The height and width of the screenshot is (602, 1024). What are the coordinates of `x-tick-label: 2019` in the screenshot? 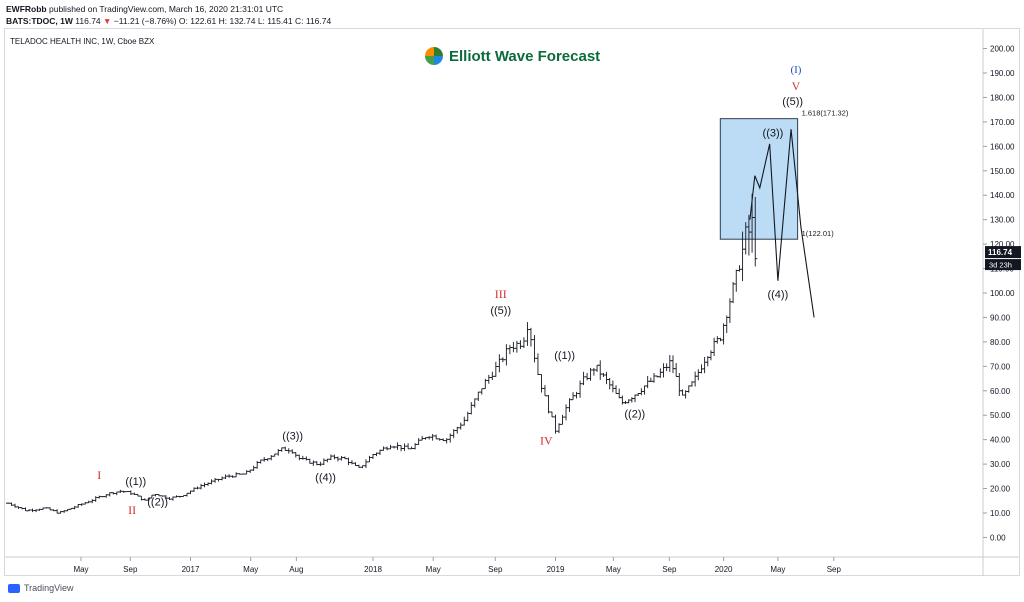 It's located at (556, 569).